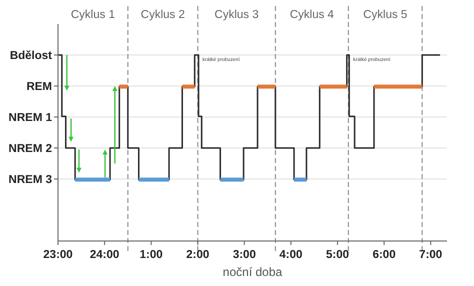 The width and height of the screenshot is (474, 286). What do you see at coordinates (244, 255) in the screenshot?
I see `x-tick-label: 3:00` at bounding box center [244, 255].